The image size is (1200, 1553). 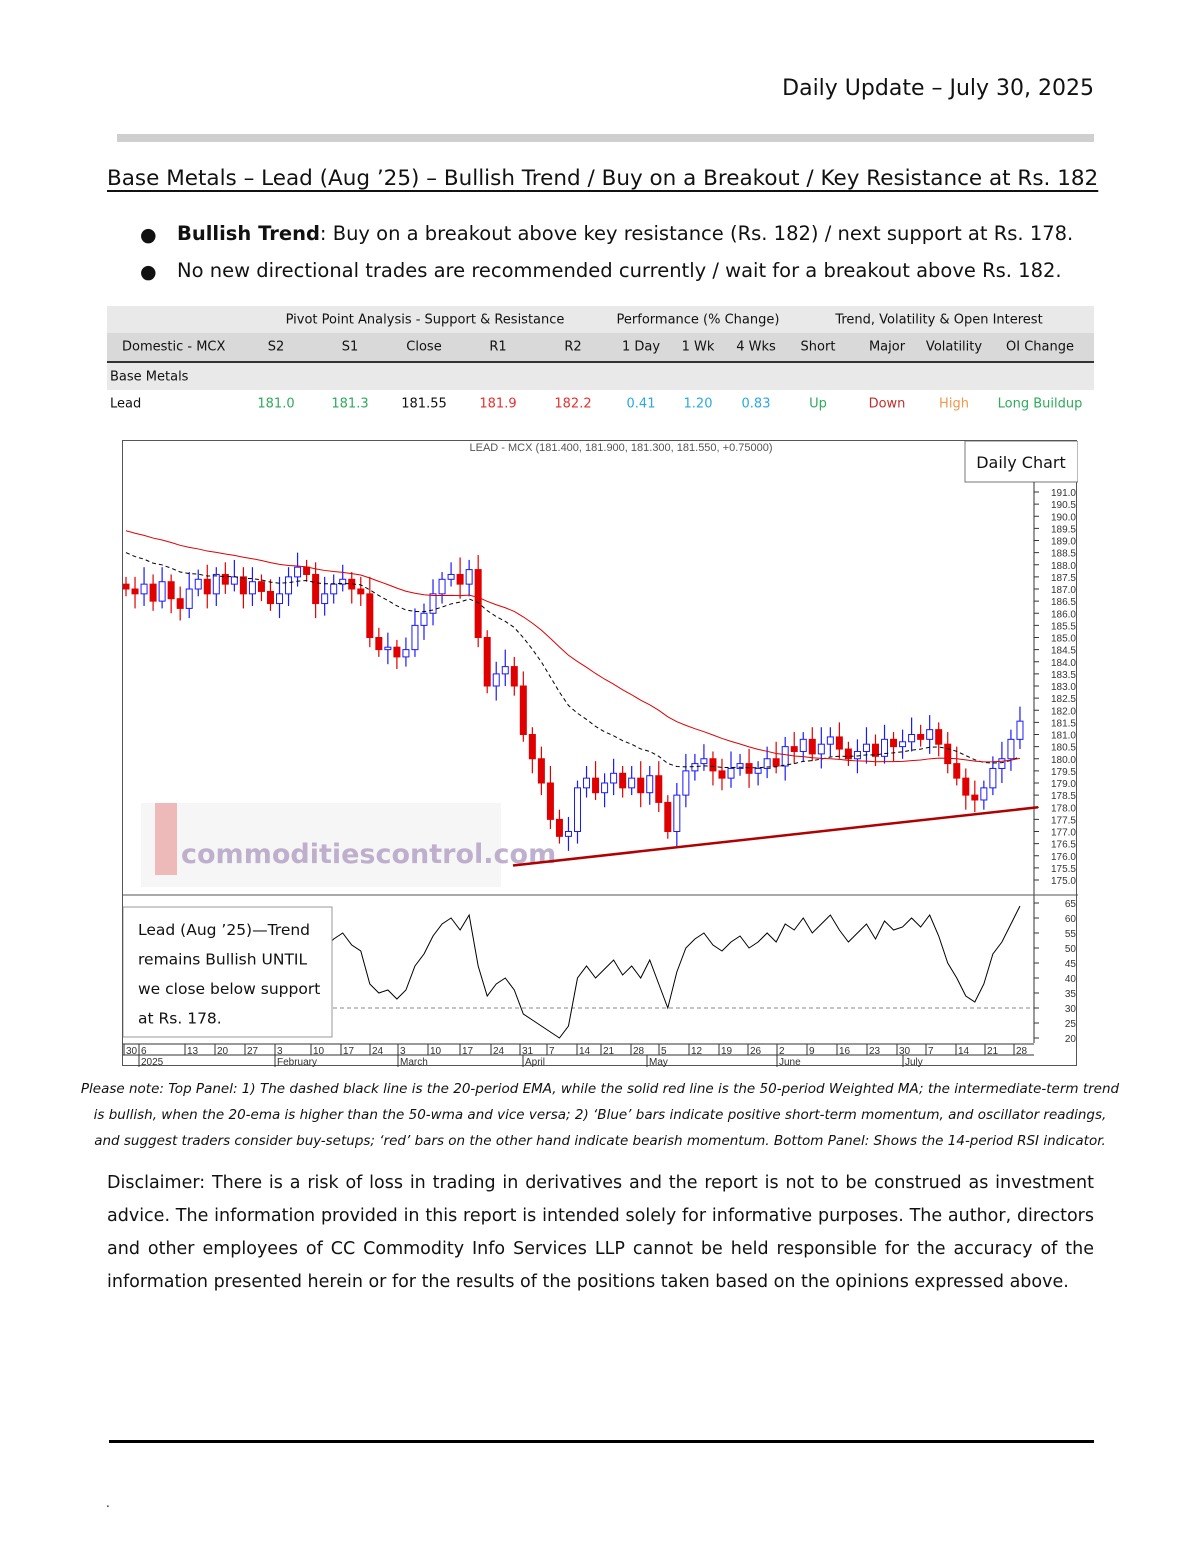 What do you see at coordinates (914, 1062) in the screenshot?
I see `month-label: July` at bounding box center [914, 1062].